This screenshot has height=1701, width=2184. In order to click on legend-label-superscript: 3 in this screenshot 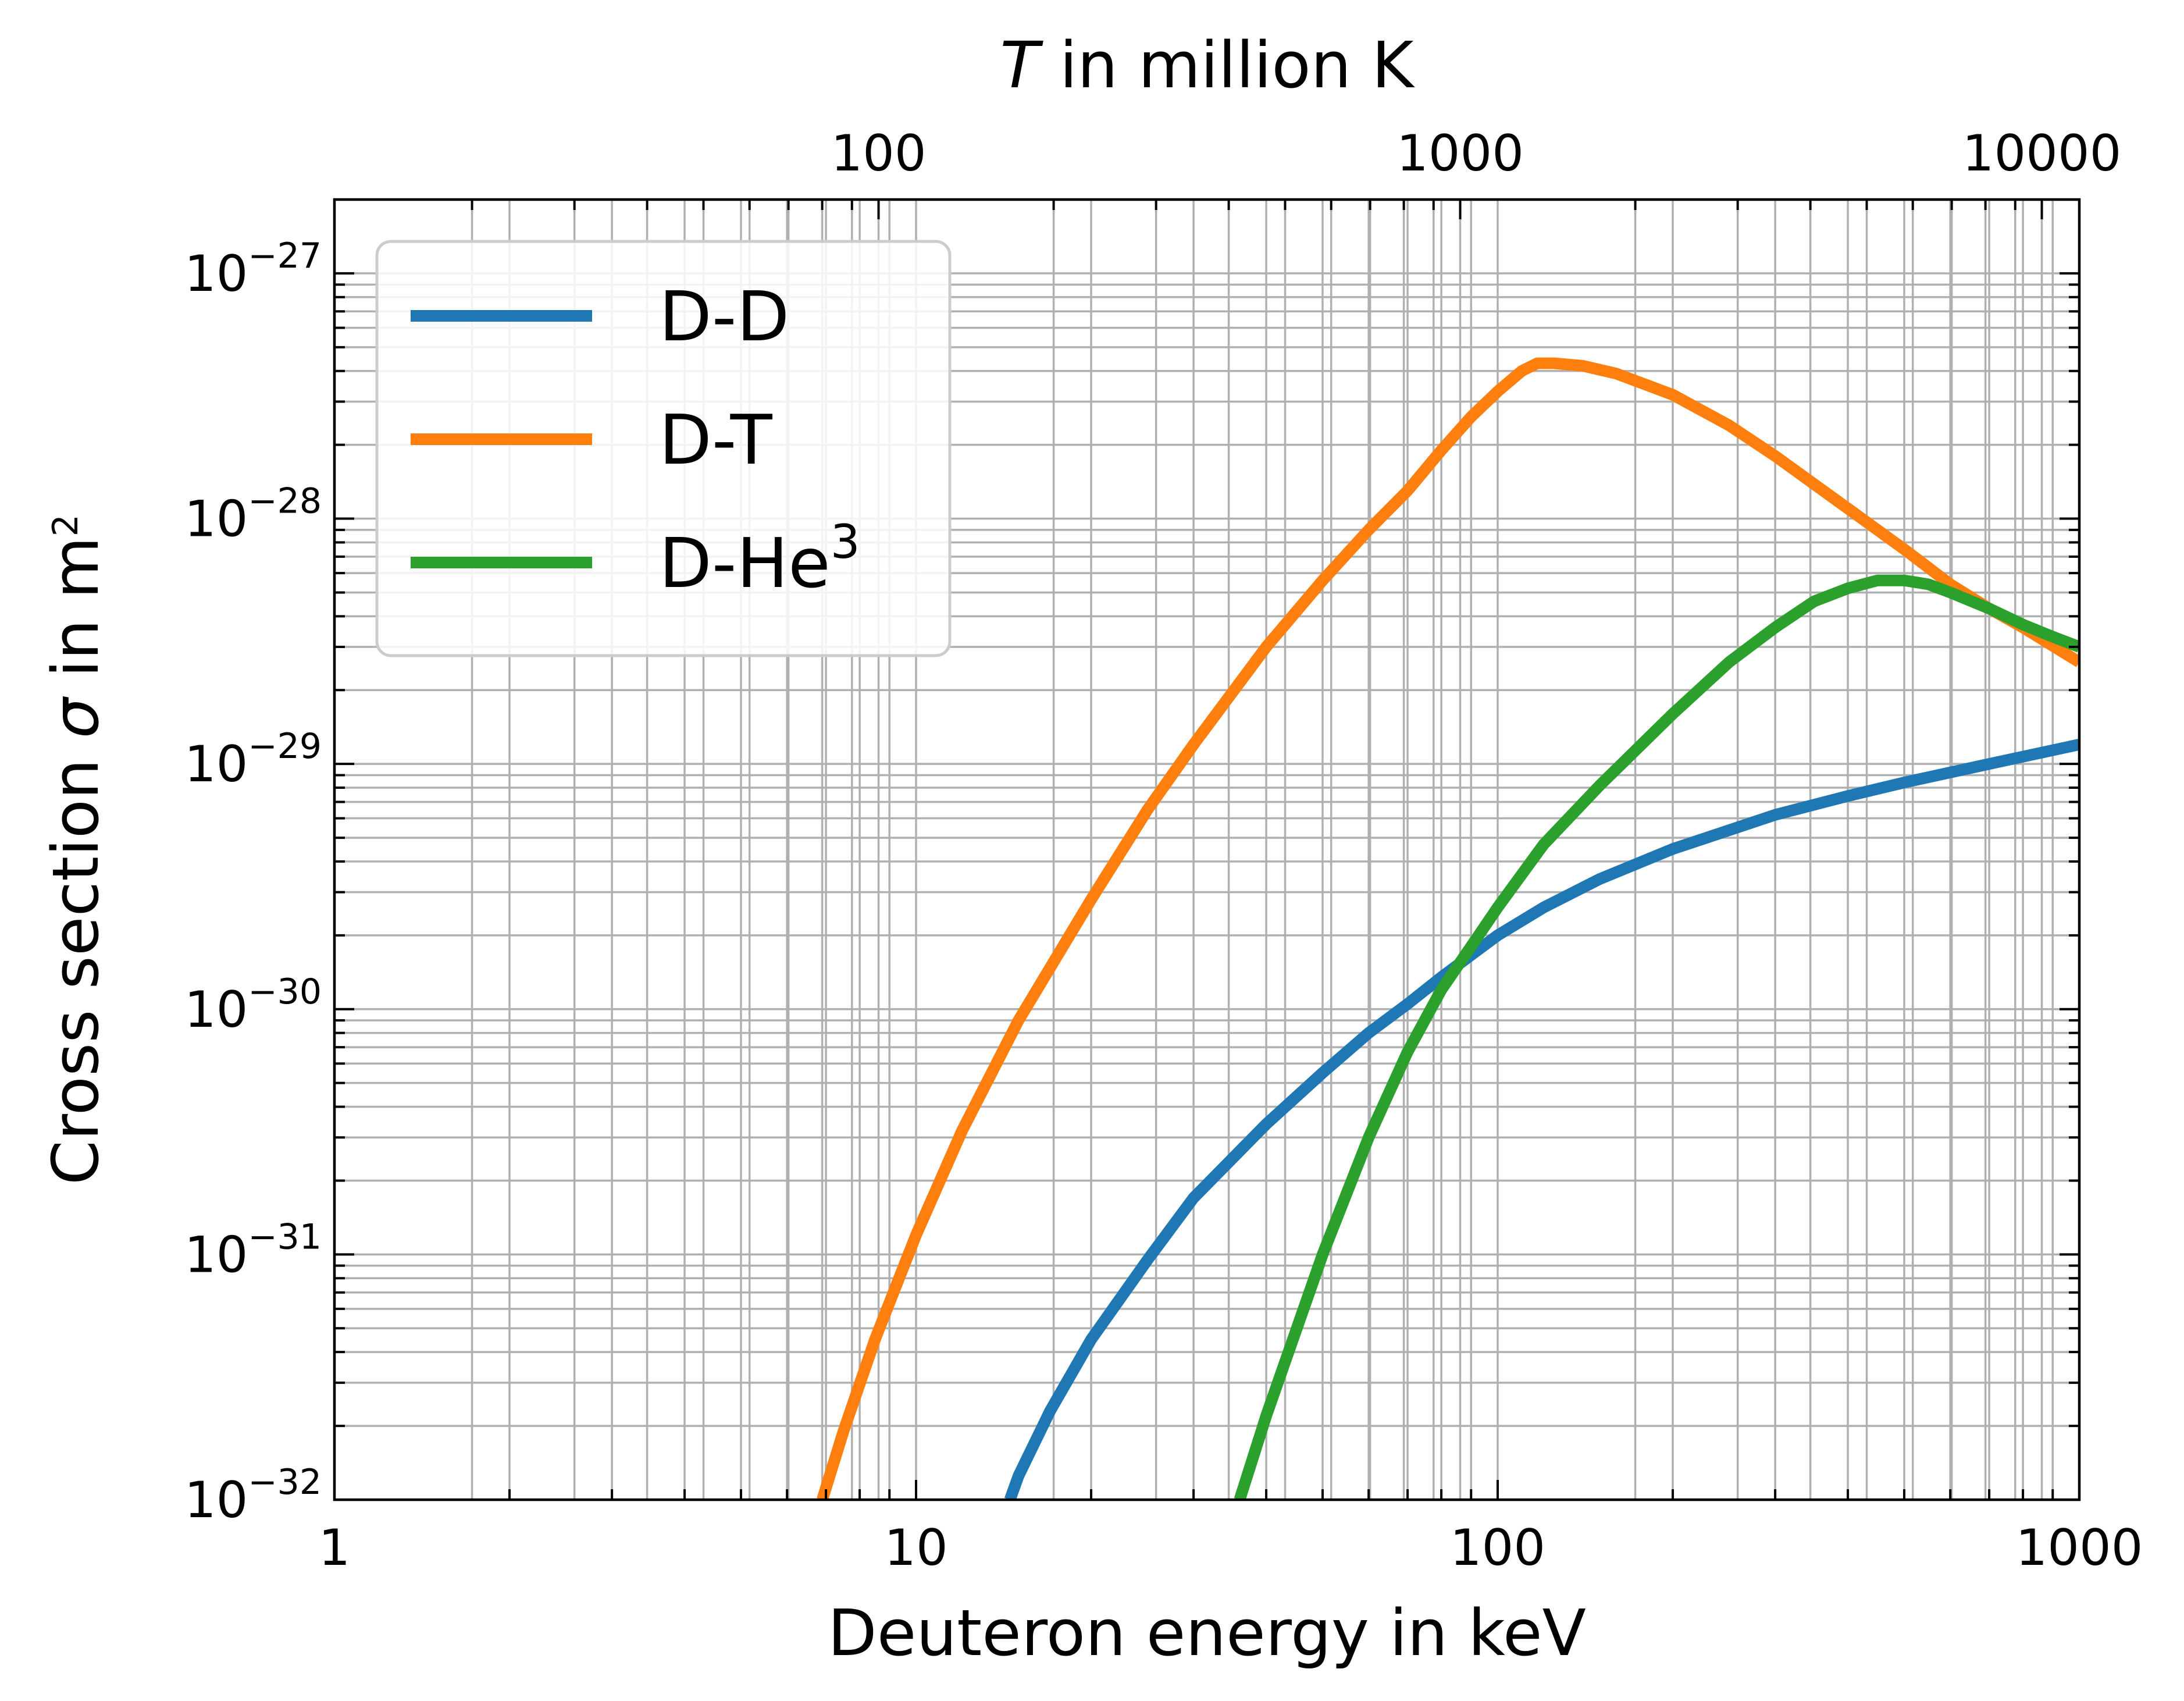, I will do `click(845, 542)`.